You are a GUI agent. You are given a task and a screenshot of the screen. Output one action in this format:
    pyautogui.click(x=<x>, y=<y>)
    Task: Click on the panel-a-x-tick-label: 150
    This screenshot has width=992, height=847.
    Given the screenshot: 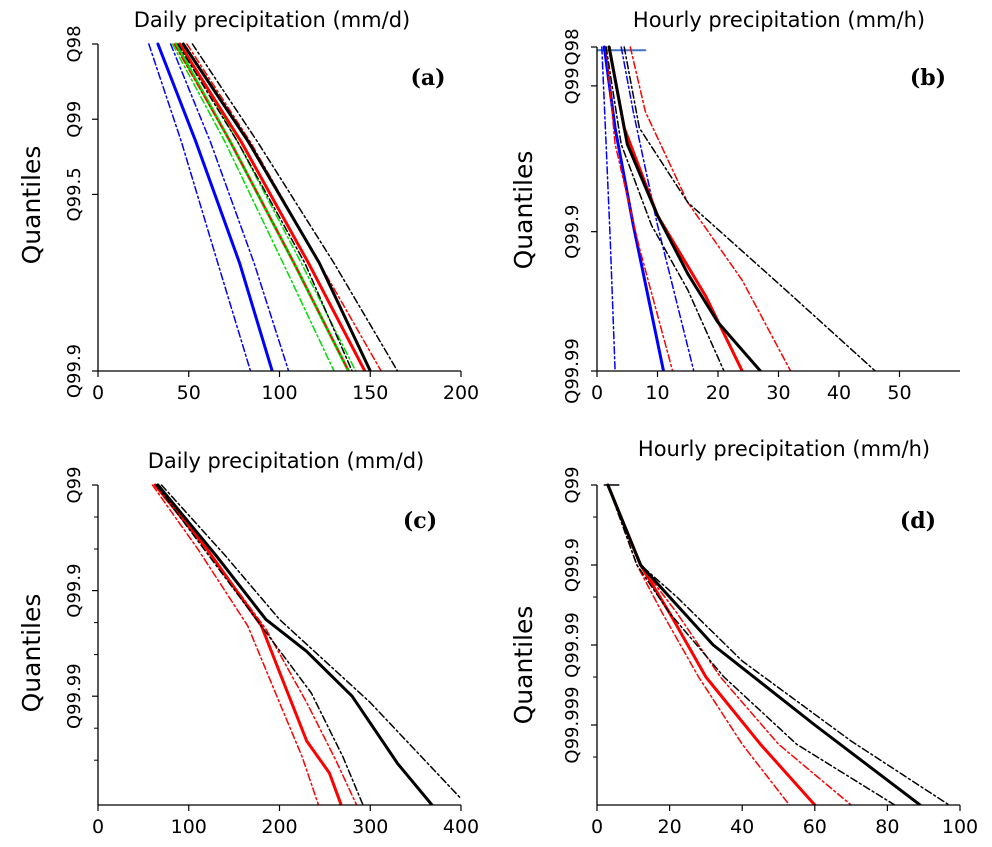 What is the action you would take?
    pyautogui.click(x=370, y=393)
    